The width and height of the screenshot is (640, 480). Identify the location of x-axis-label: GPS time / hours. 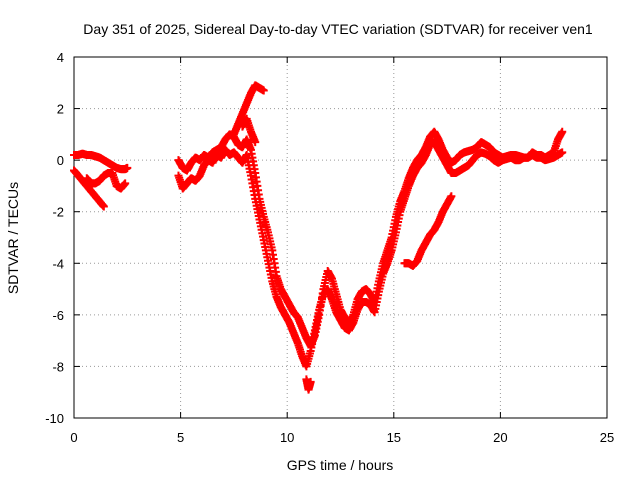
(340, 465).